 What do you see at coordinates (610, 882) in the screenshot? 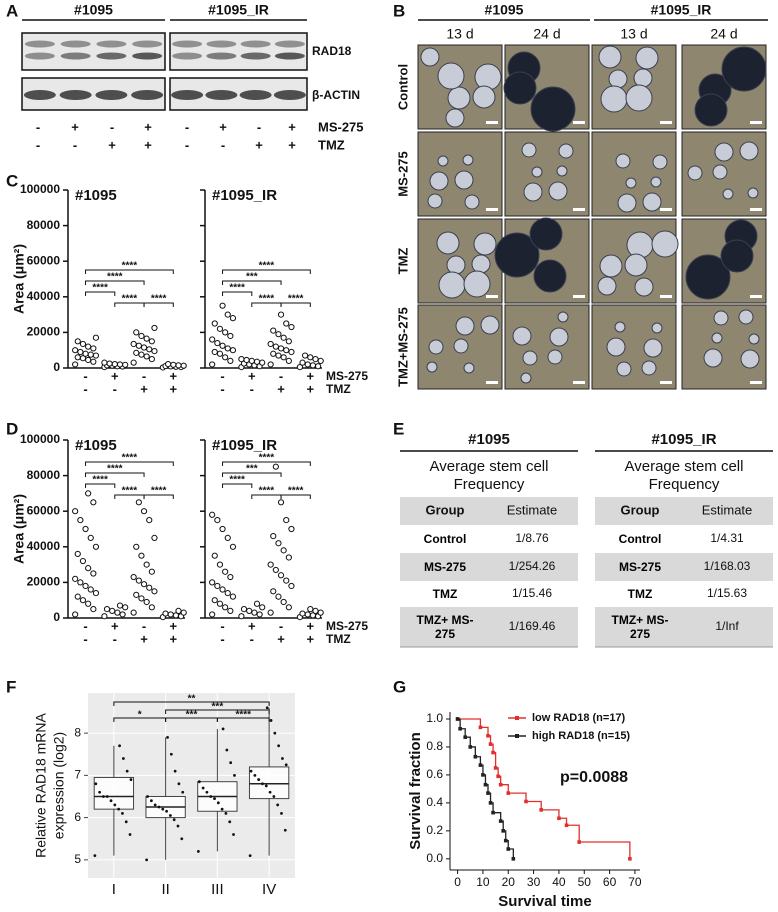
I see `x-tick-label: 60` at bounding box center [610, 882].